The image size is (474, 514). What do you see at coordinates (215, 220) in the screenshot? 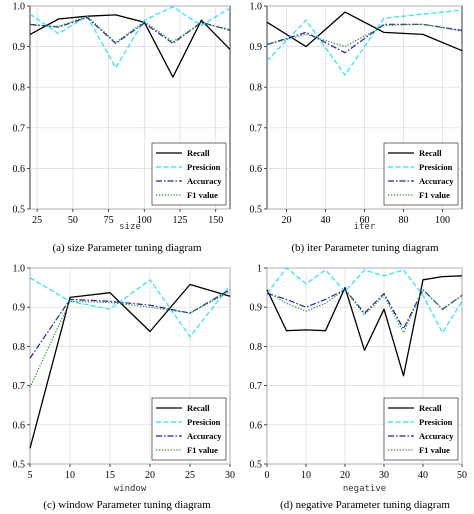
I see `x-tick-label: 150` at bounding box center [215, 220].